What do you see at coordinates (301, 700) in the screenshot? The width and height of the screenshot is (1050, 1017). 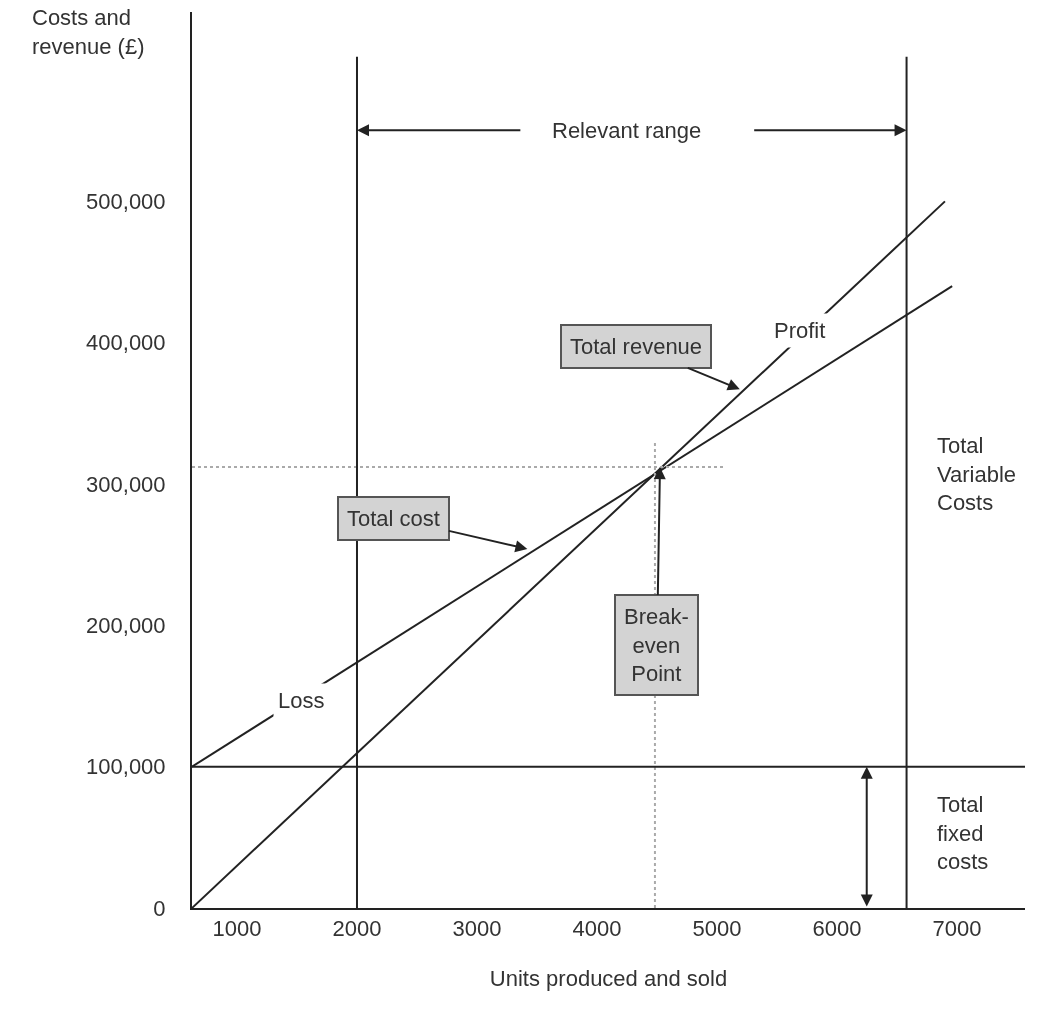 I see `annotation: Loss` at bounding box center [301, 700].